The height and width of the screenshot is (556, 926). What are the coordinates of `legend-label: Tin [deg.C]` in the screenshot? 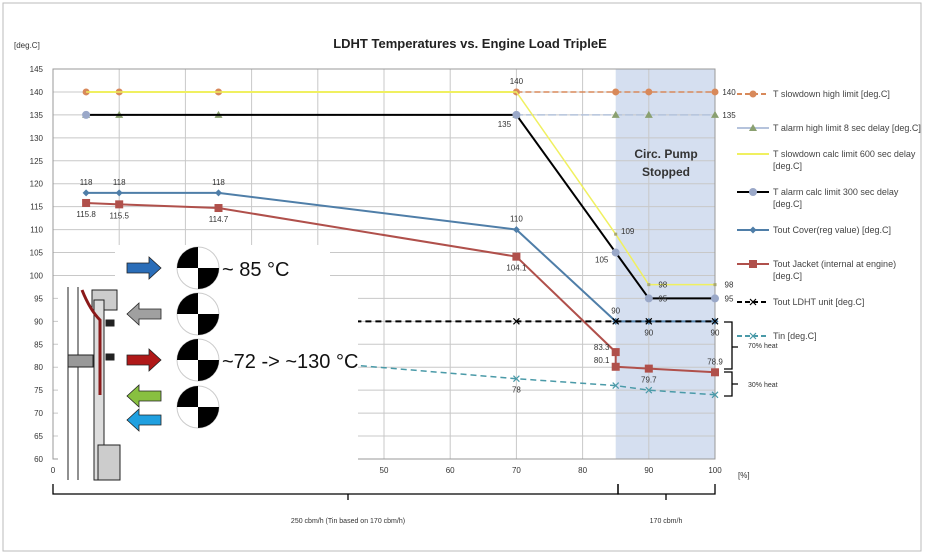 It's located at (795, 336).